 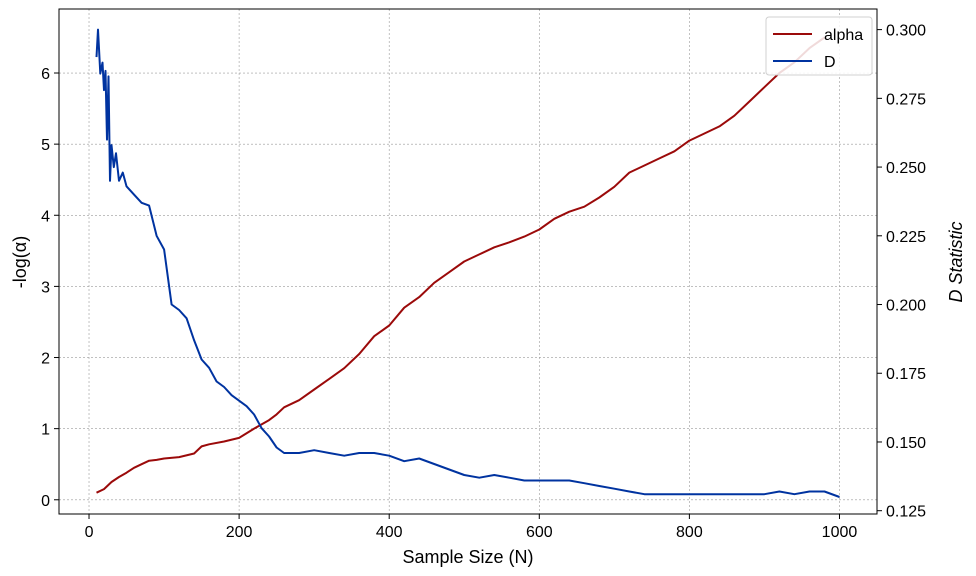 I want to click on x-tick-label: 600, so click(x=539, y=532).